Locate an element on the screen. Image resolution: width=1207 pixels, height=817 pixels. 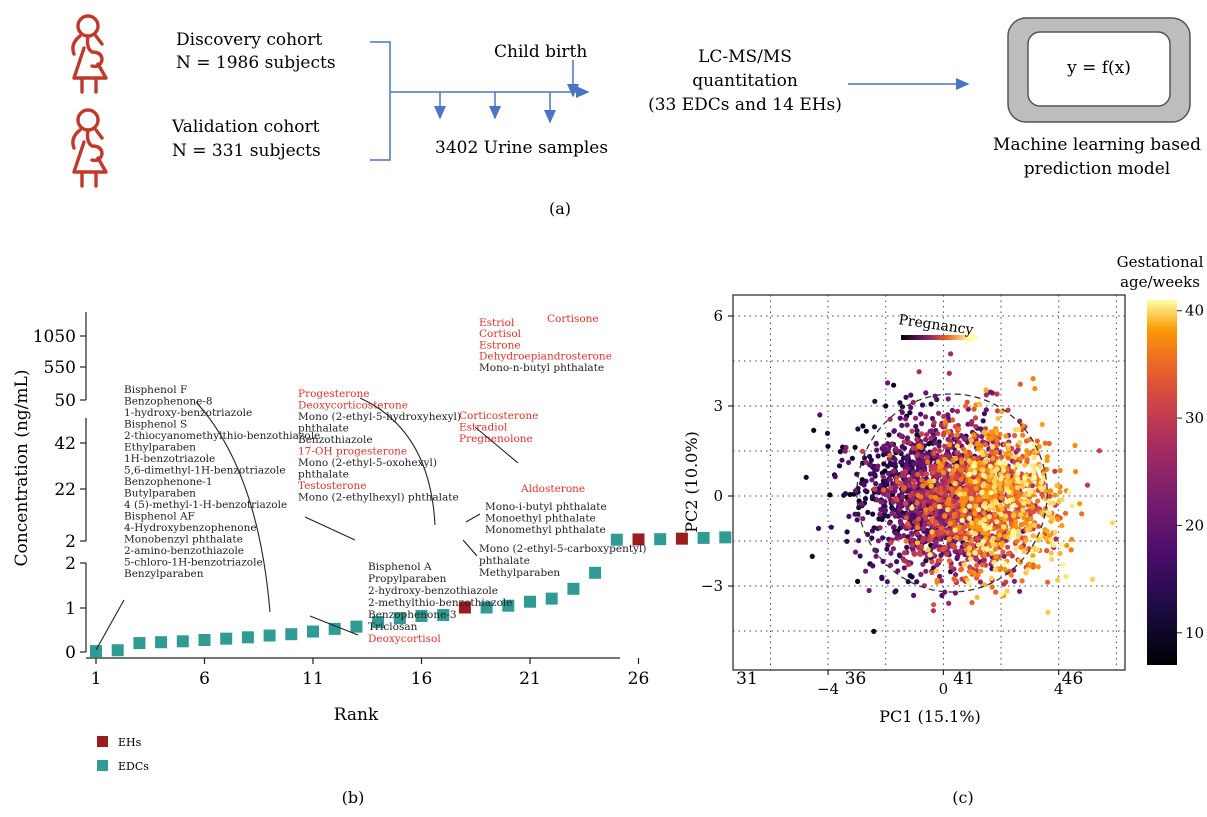
x-tick-label: 46 is located at coordinates (1073, 679).